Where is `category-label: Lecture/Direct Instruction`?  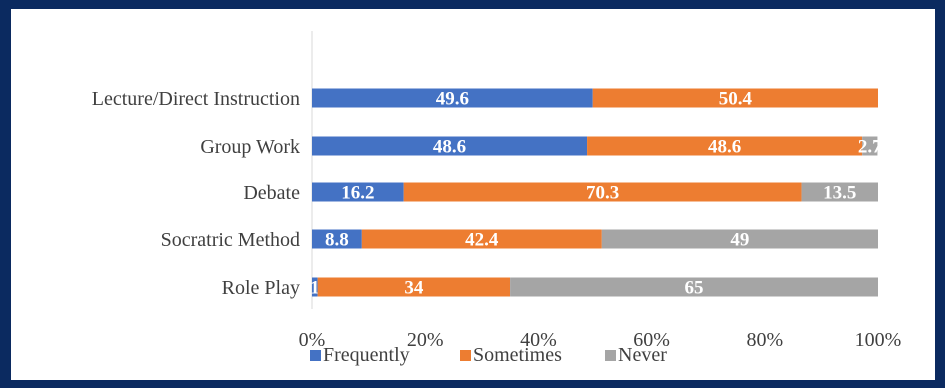 category-label: Lecture/Direct Instruction is located at coordinates (196, 99).